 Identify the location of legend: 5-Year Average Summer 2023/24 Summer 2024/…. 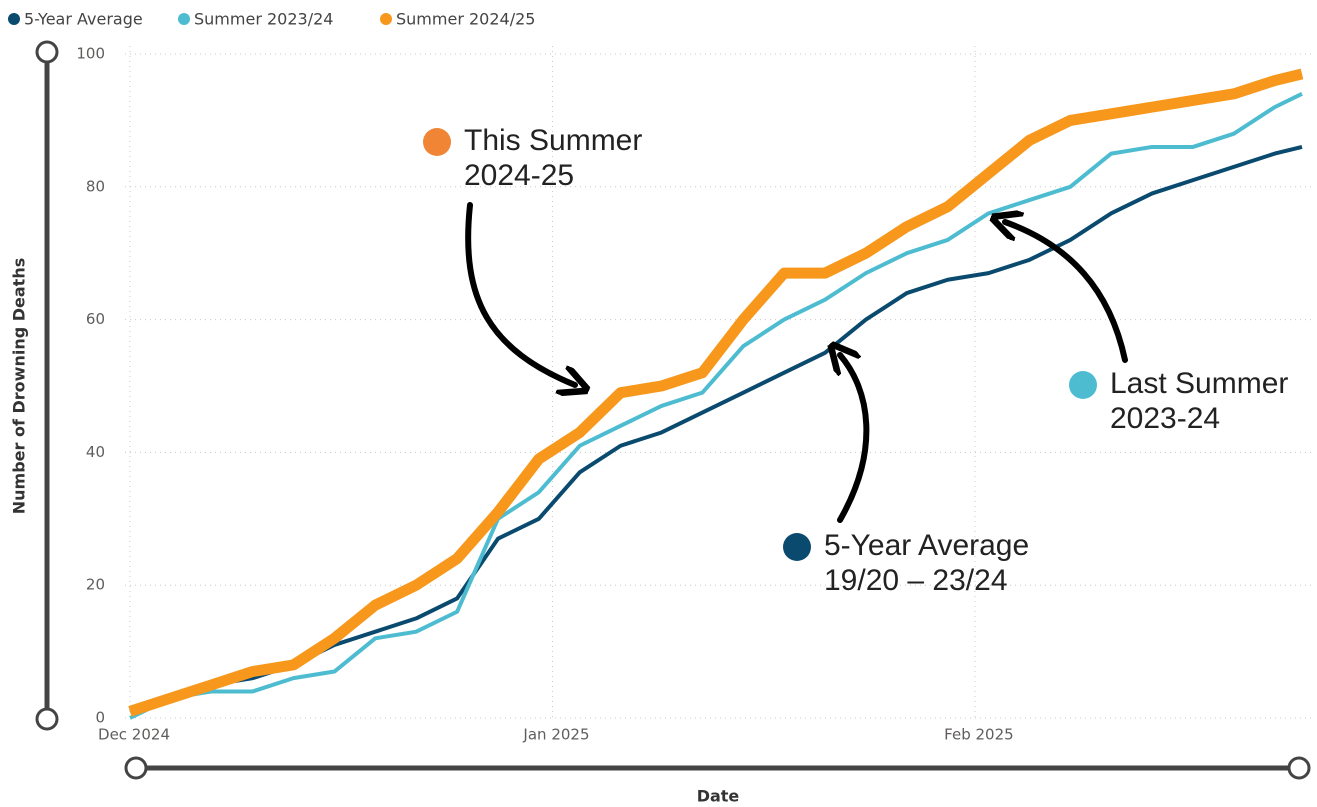
(271, 19).